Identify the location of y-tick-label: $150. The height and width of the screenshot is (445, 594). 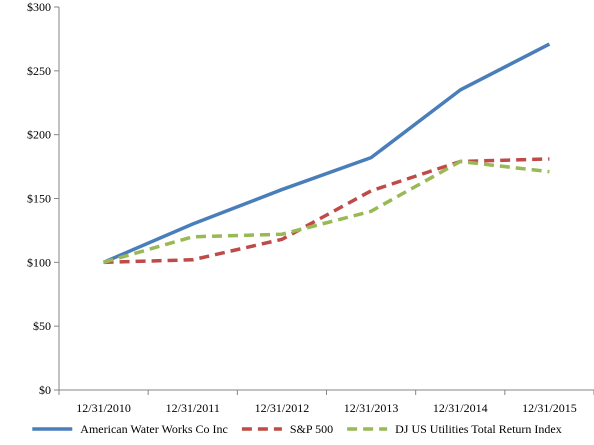
(39, 199).